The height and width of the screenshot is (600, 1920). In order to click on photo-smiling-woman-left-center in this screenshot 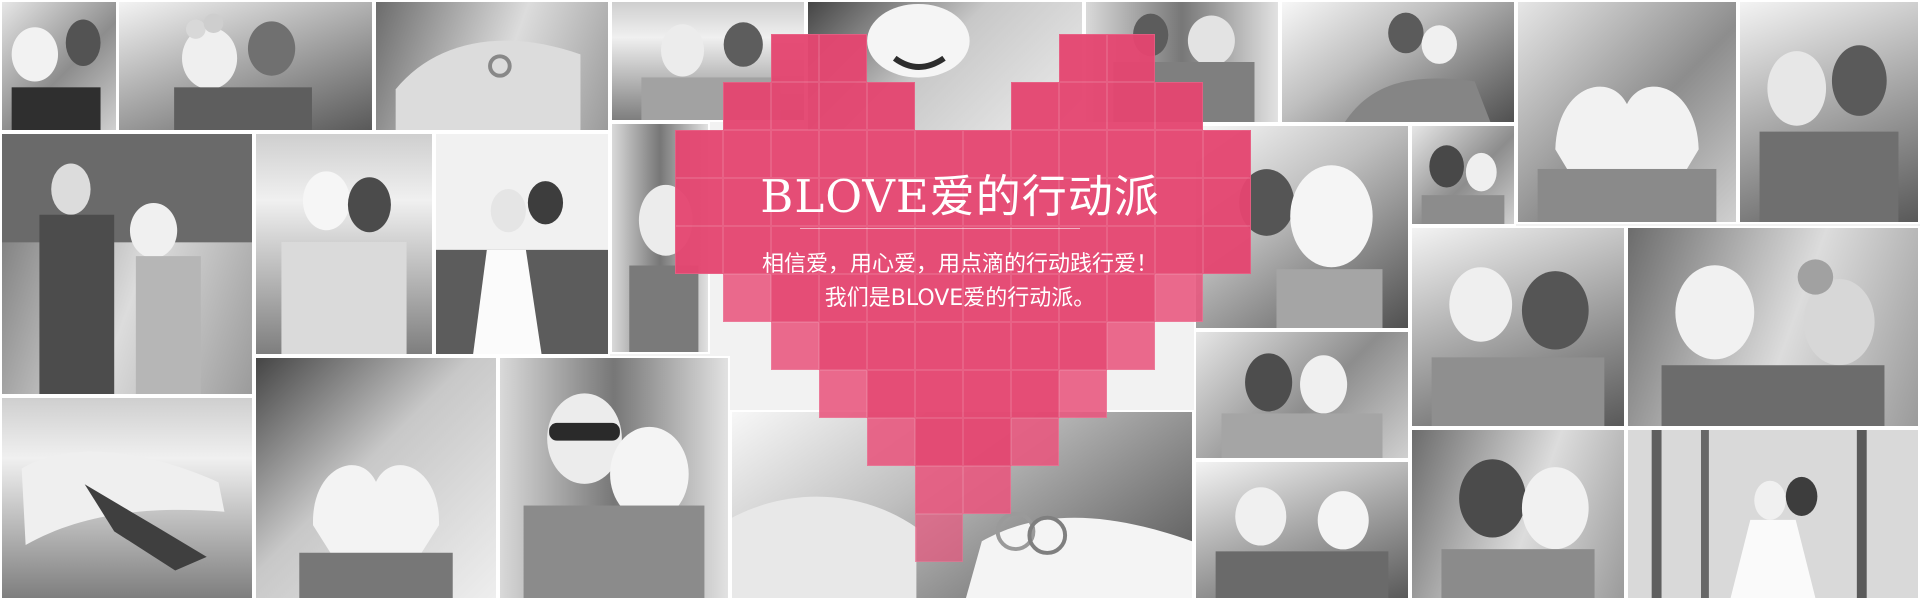, I will do `click(660, 238)`.